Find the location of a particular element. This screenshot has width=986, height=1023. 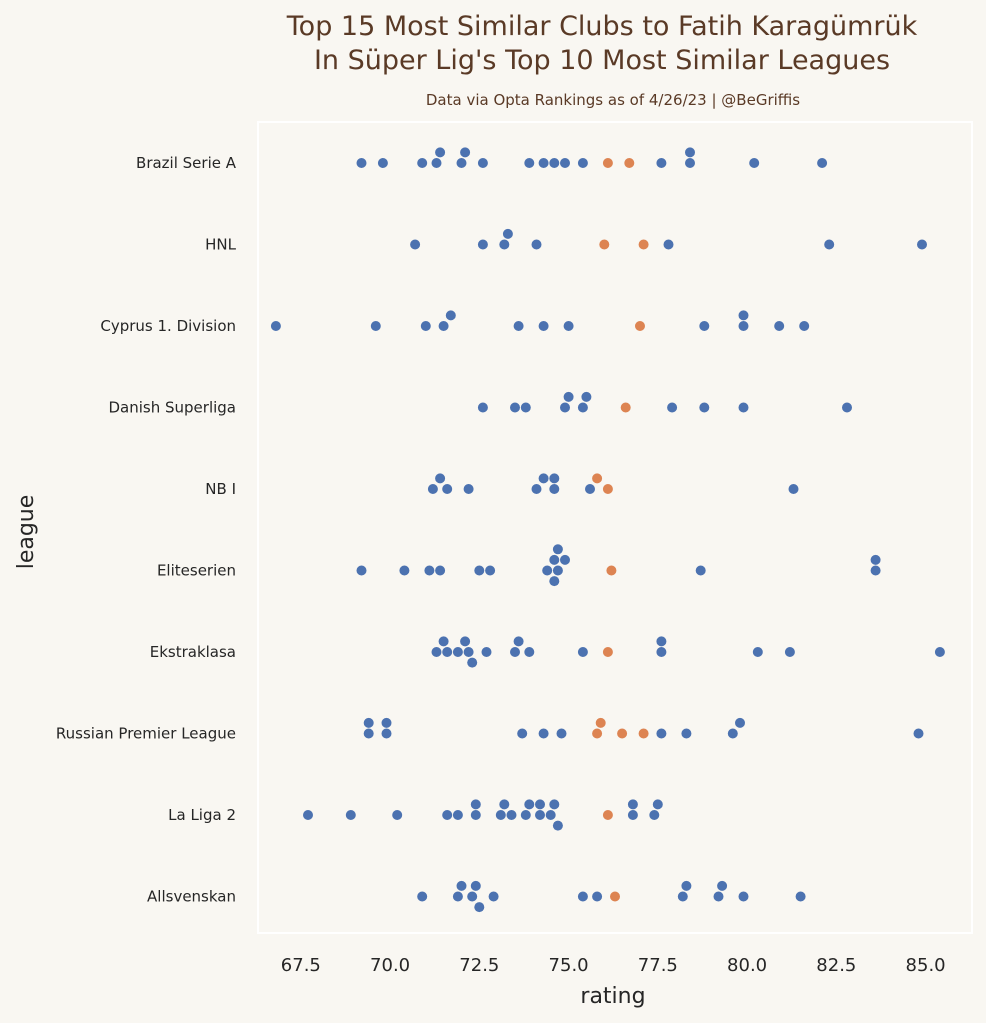

x-tick-label: 85.0 is located at coordinates (926, 965).